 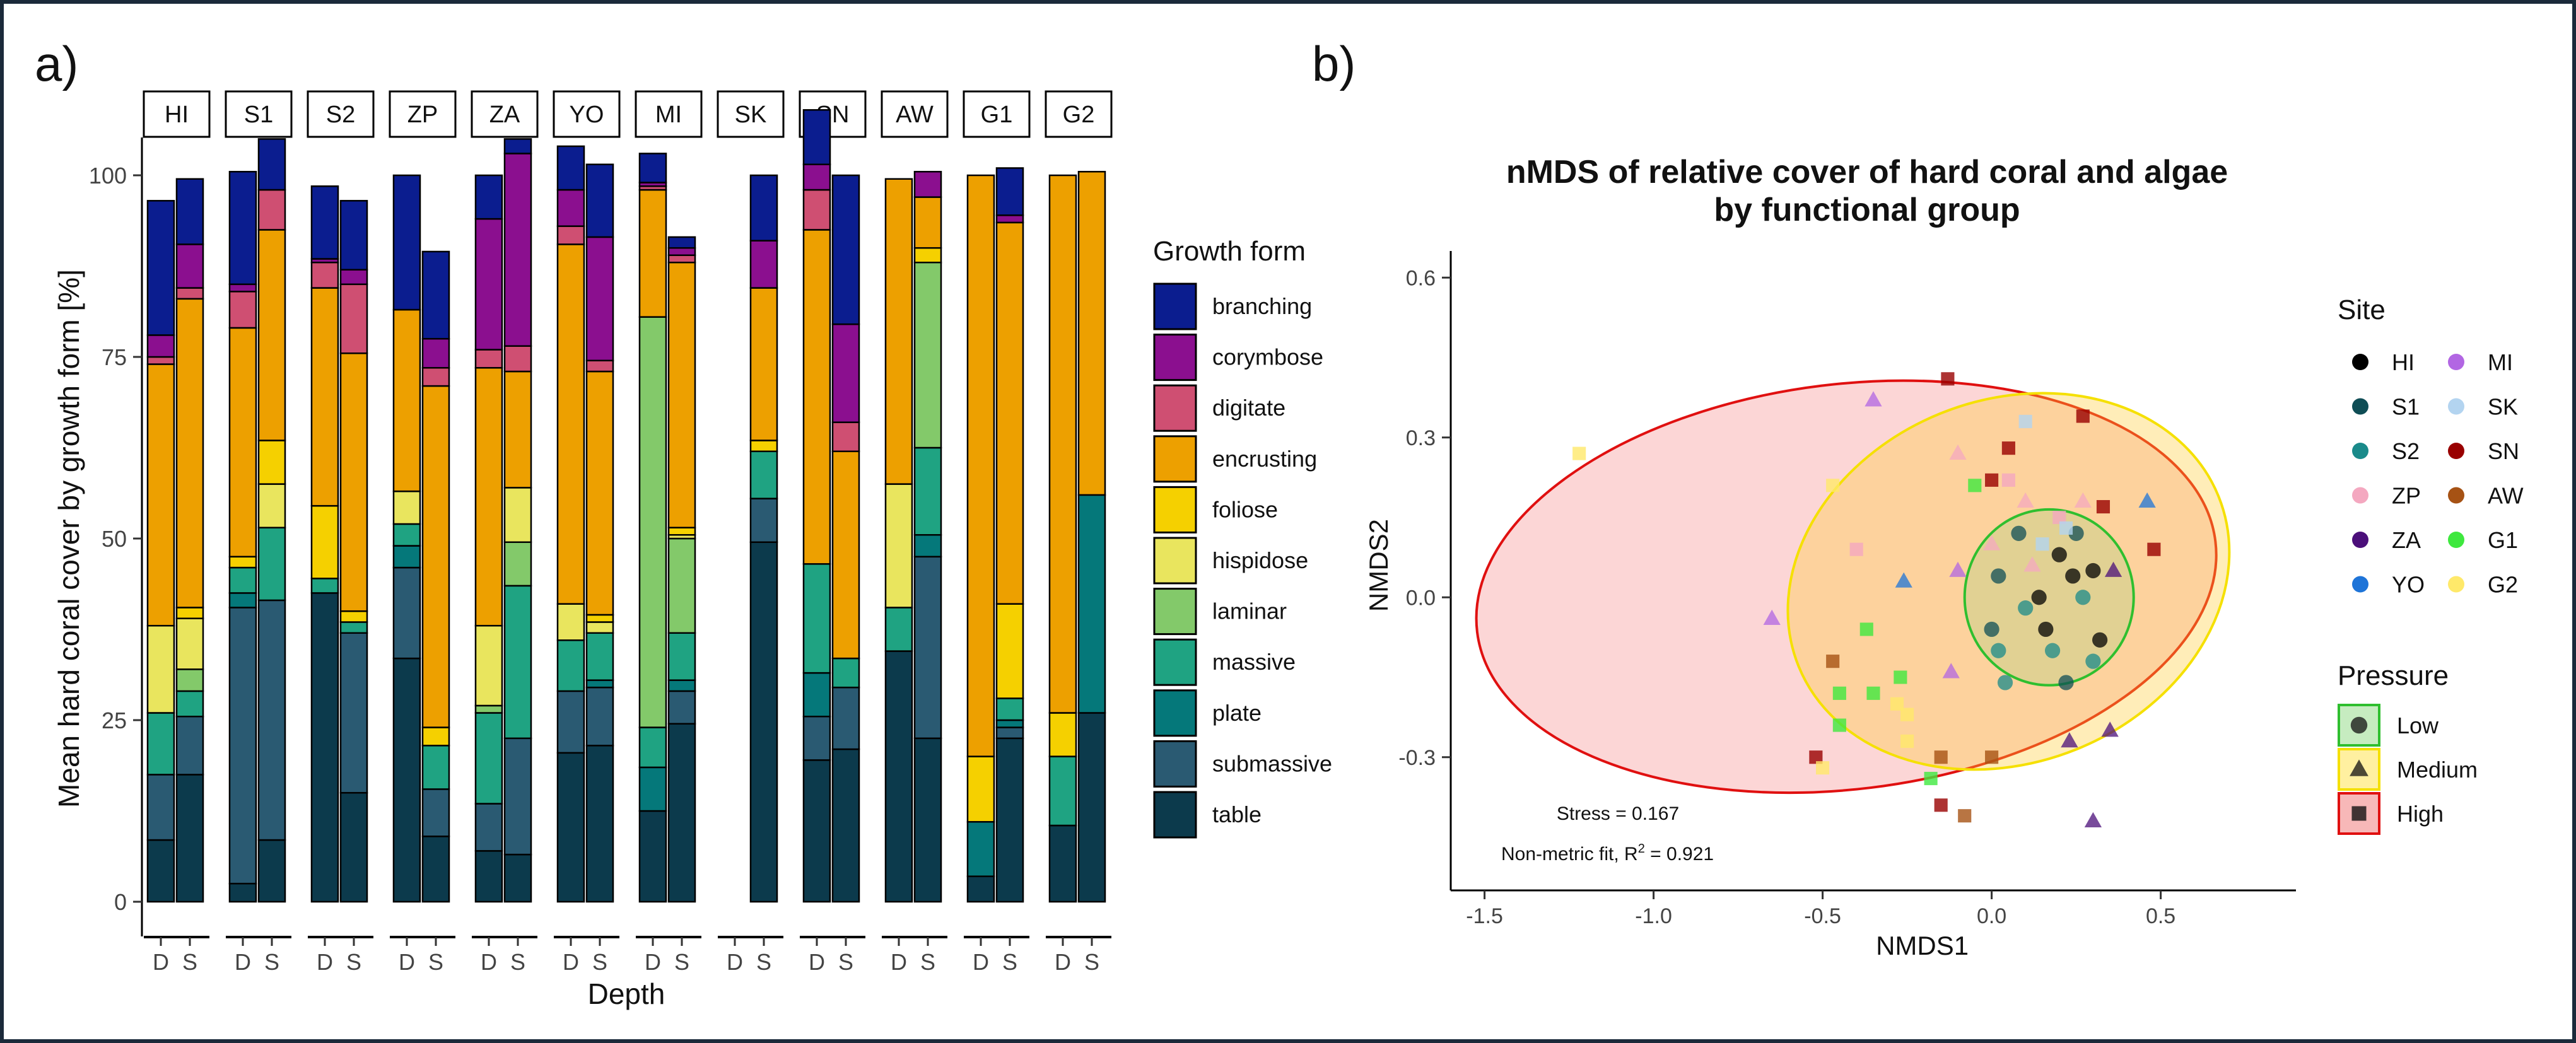 What do you see at coordinates (2360, 362) in the screenshot?
I see `legend-site-dot-HI` at bounding box center [2360, 362].